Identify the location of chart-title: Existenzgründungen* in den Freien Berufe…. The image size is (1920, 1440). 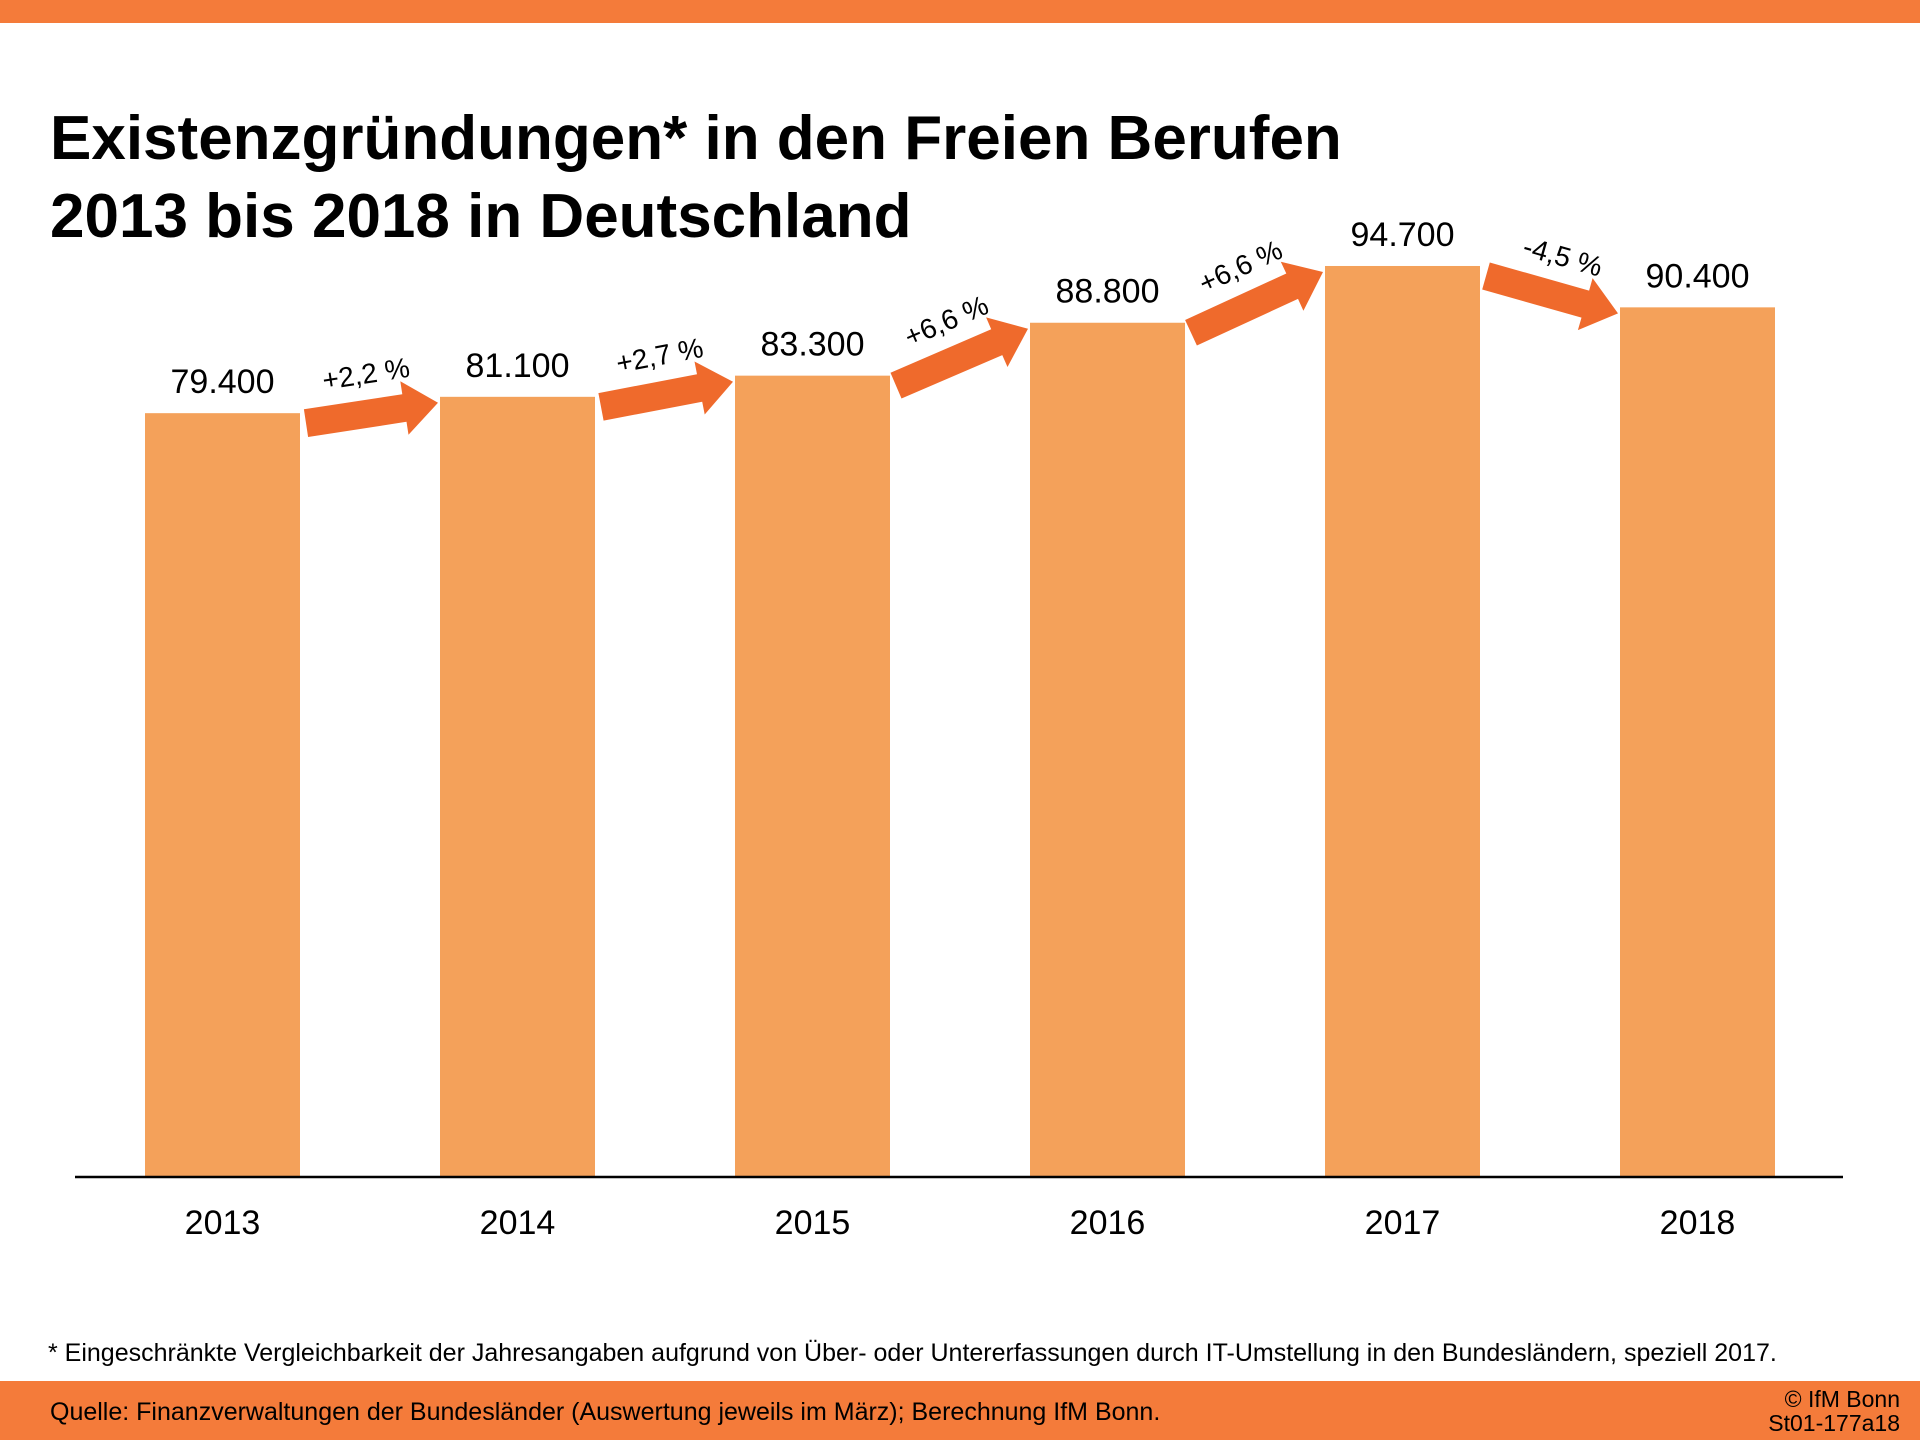
(696, 178).